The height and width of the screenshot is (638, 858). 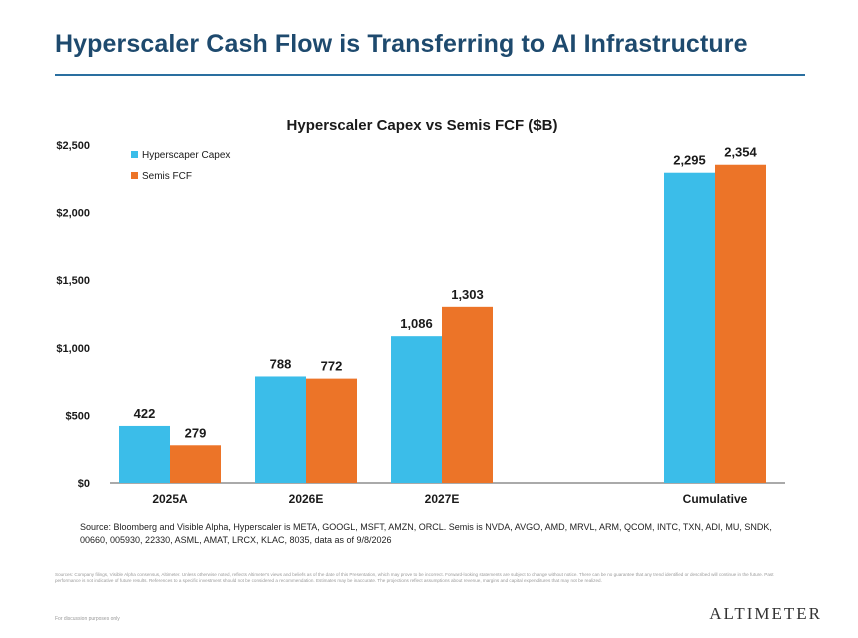 What do you see at coordinates (73, 281) in the screenshot?
I see `y-tick-label: $1,500` at bounding box center [73, 281].